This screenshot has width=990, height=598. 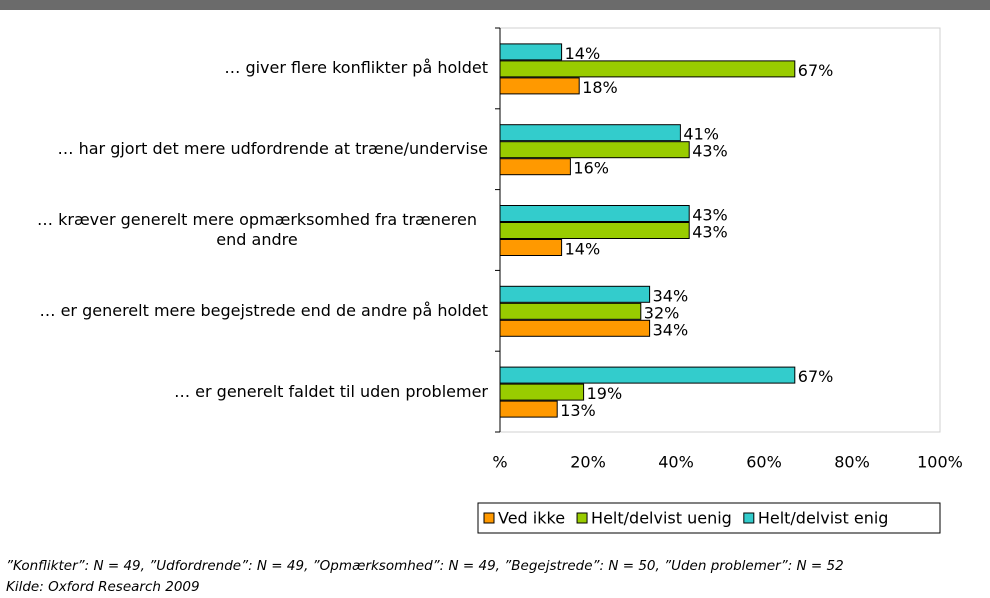 I want to click on x-tick-label: 80%, so click(x=852, y=462).